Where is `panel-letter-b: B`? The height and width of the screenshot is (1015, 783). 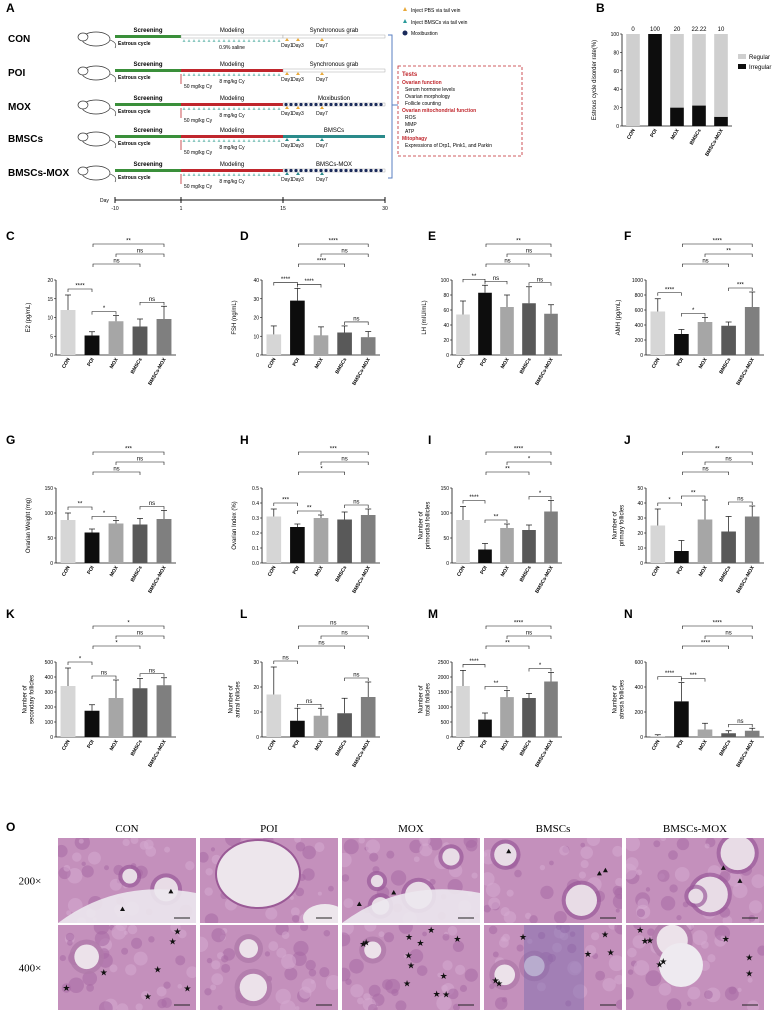
panel-letter-b: B is located at coordinates (600, 8).